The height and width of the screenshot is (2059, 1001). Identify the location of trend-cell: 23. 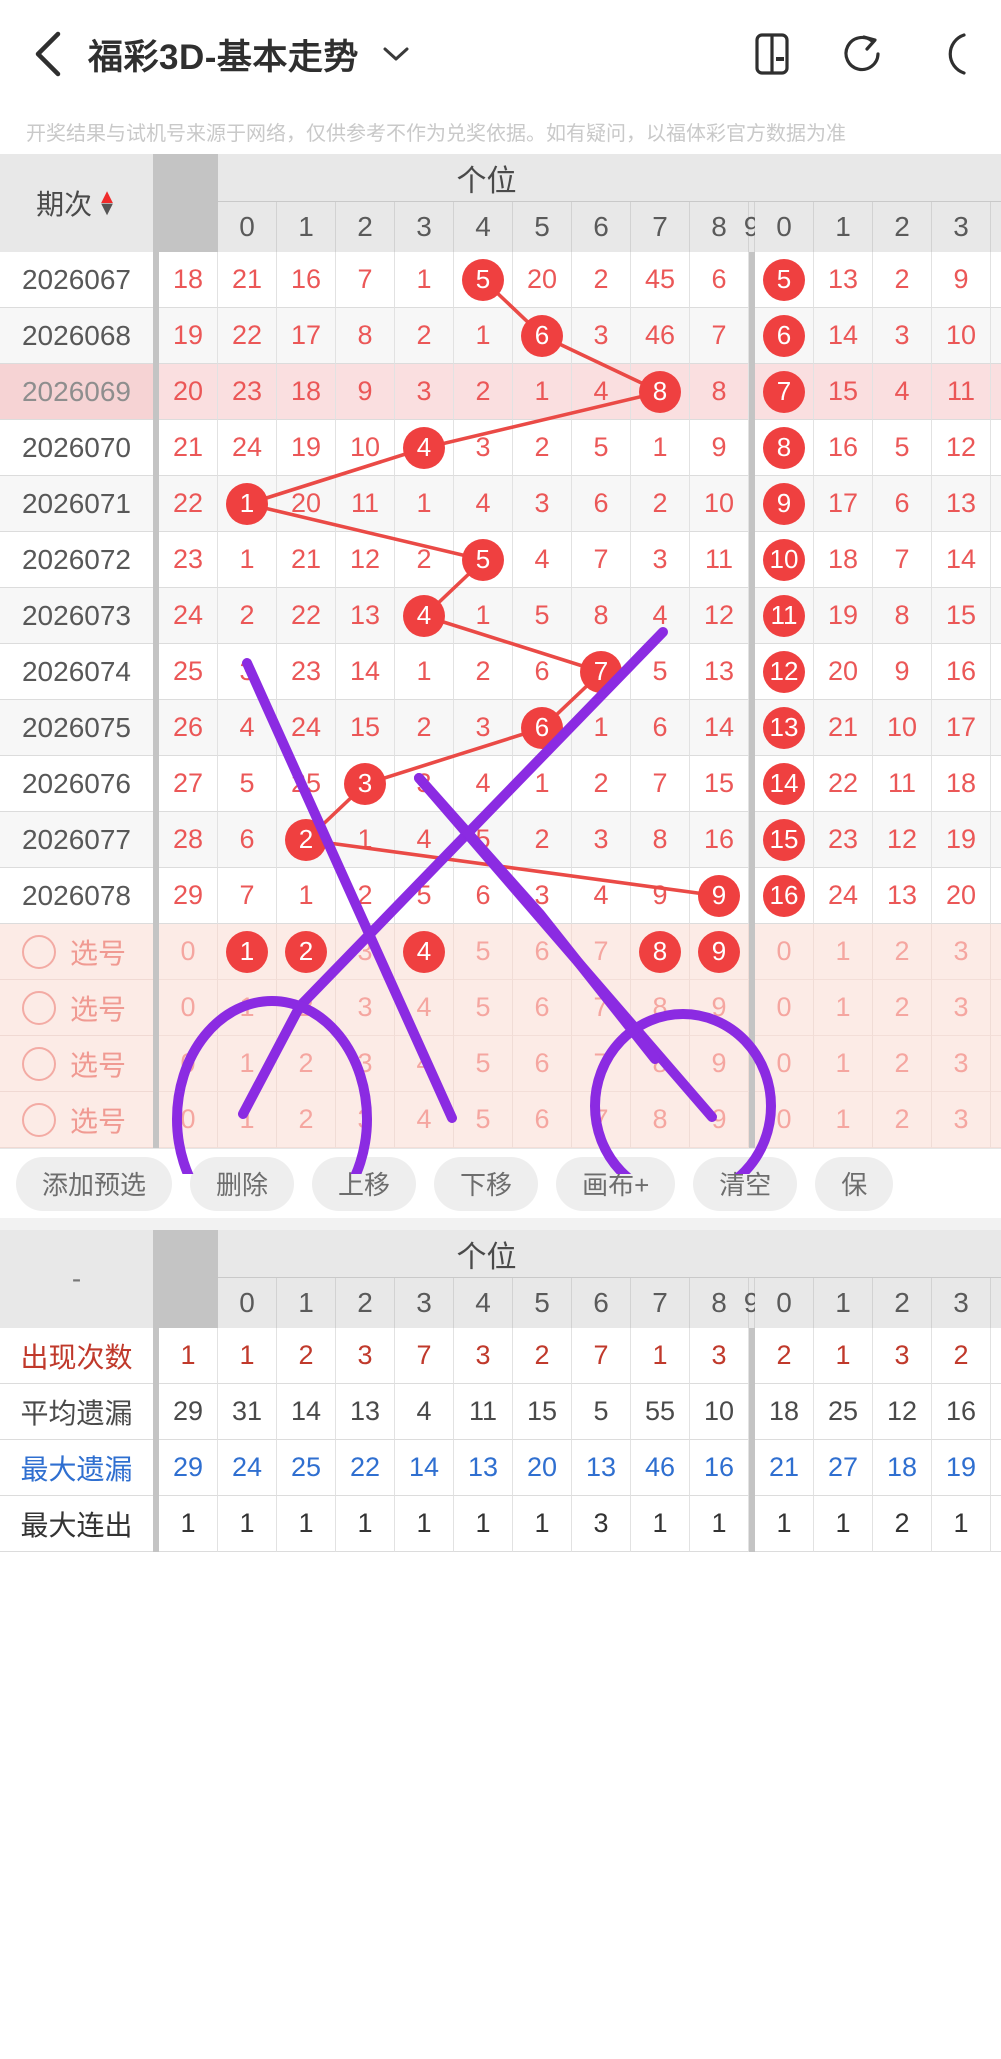
(188, 560).